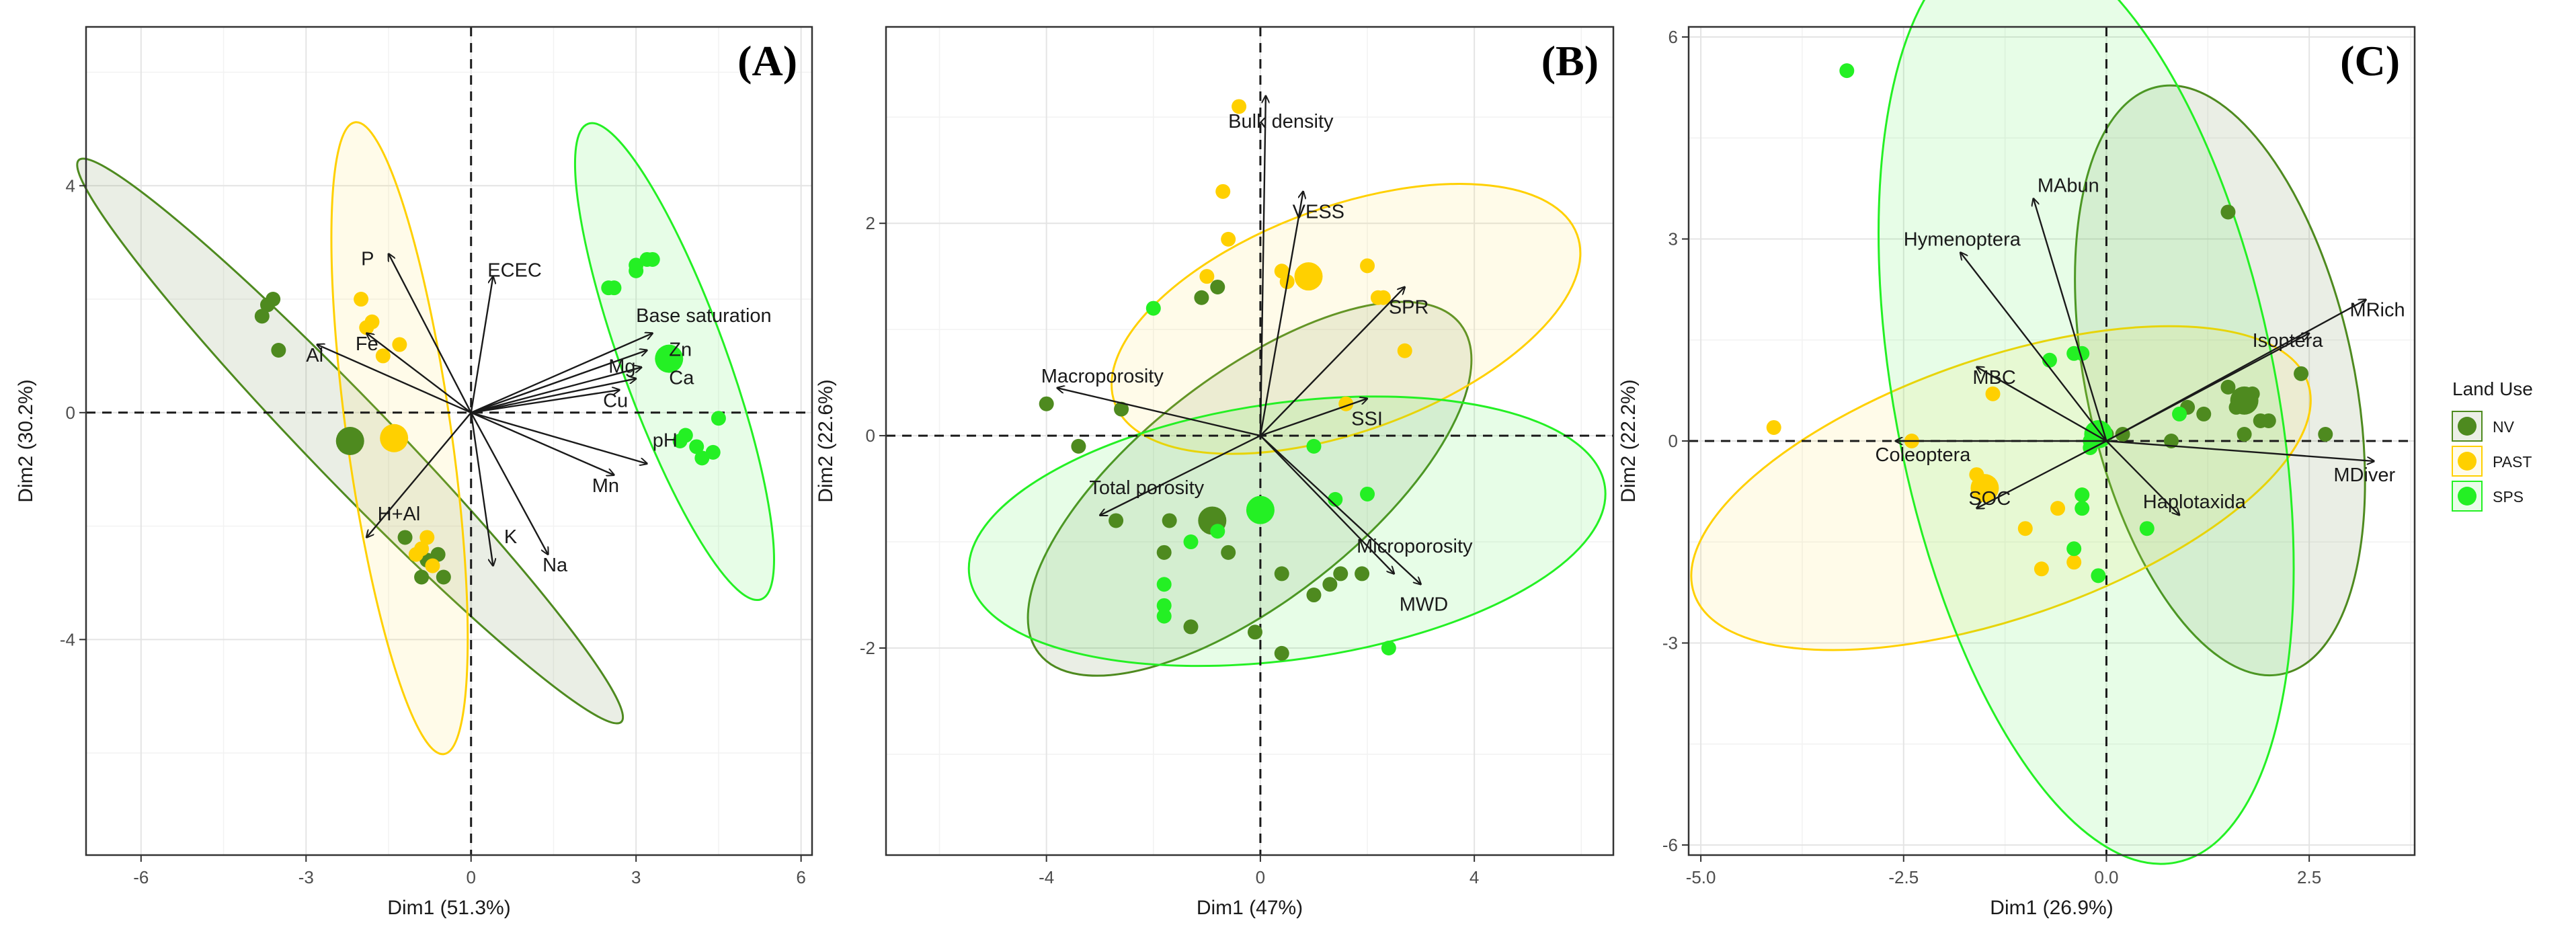 This screenshot has width=2576, height=925. I want to click on panel-a-vector-ecec, so click(481, 344).